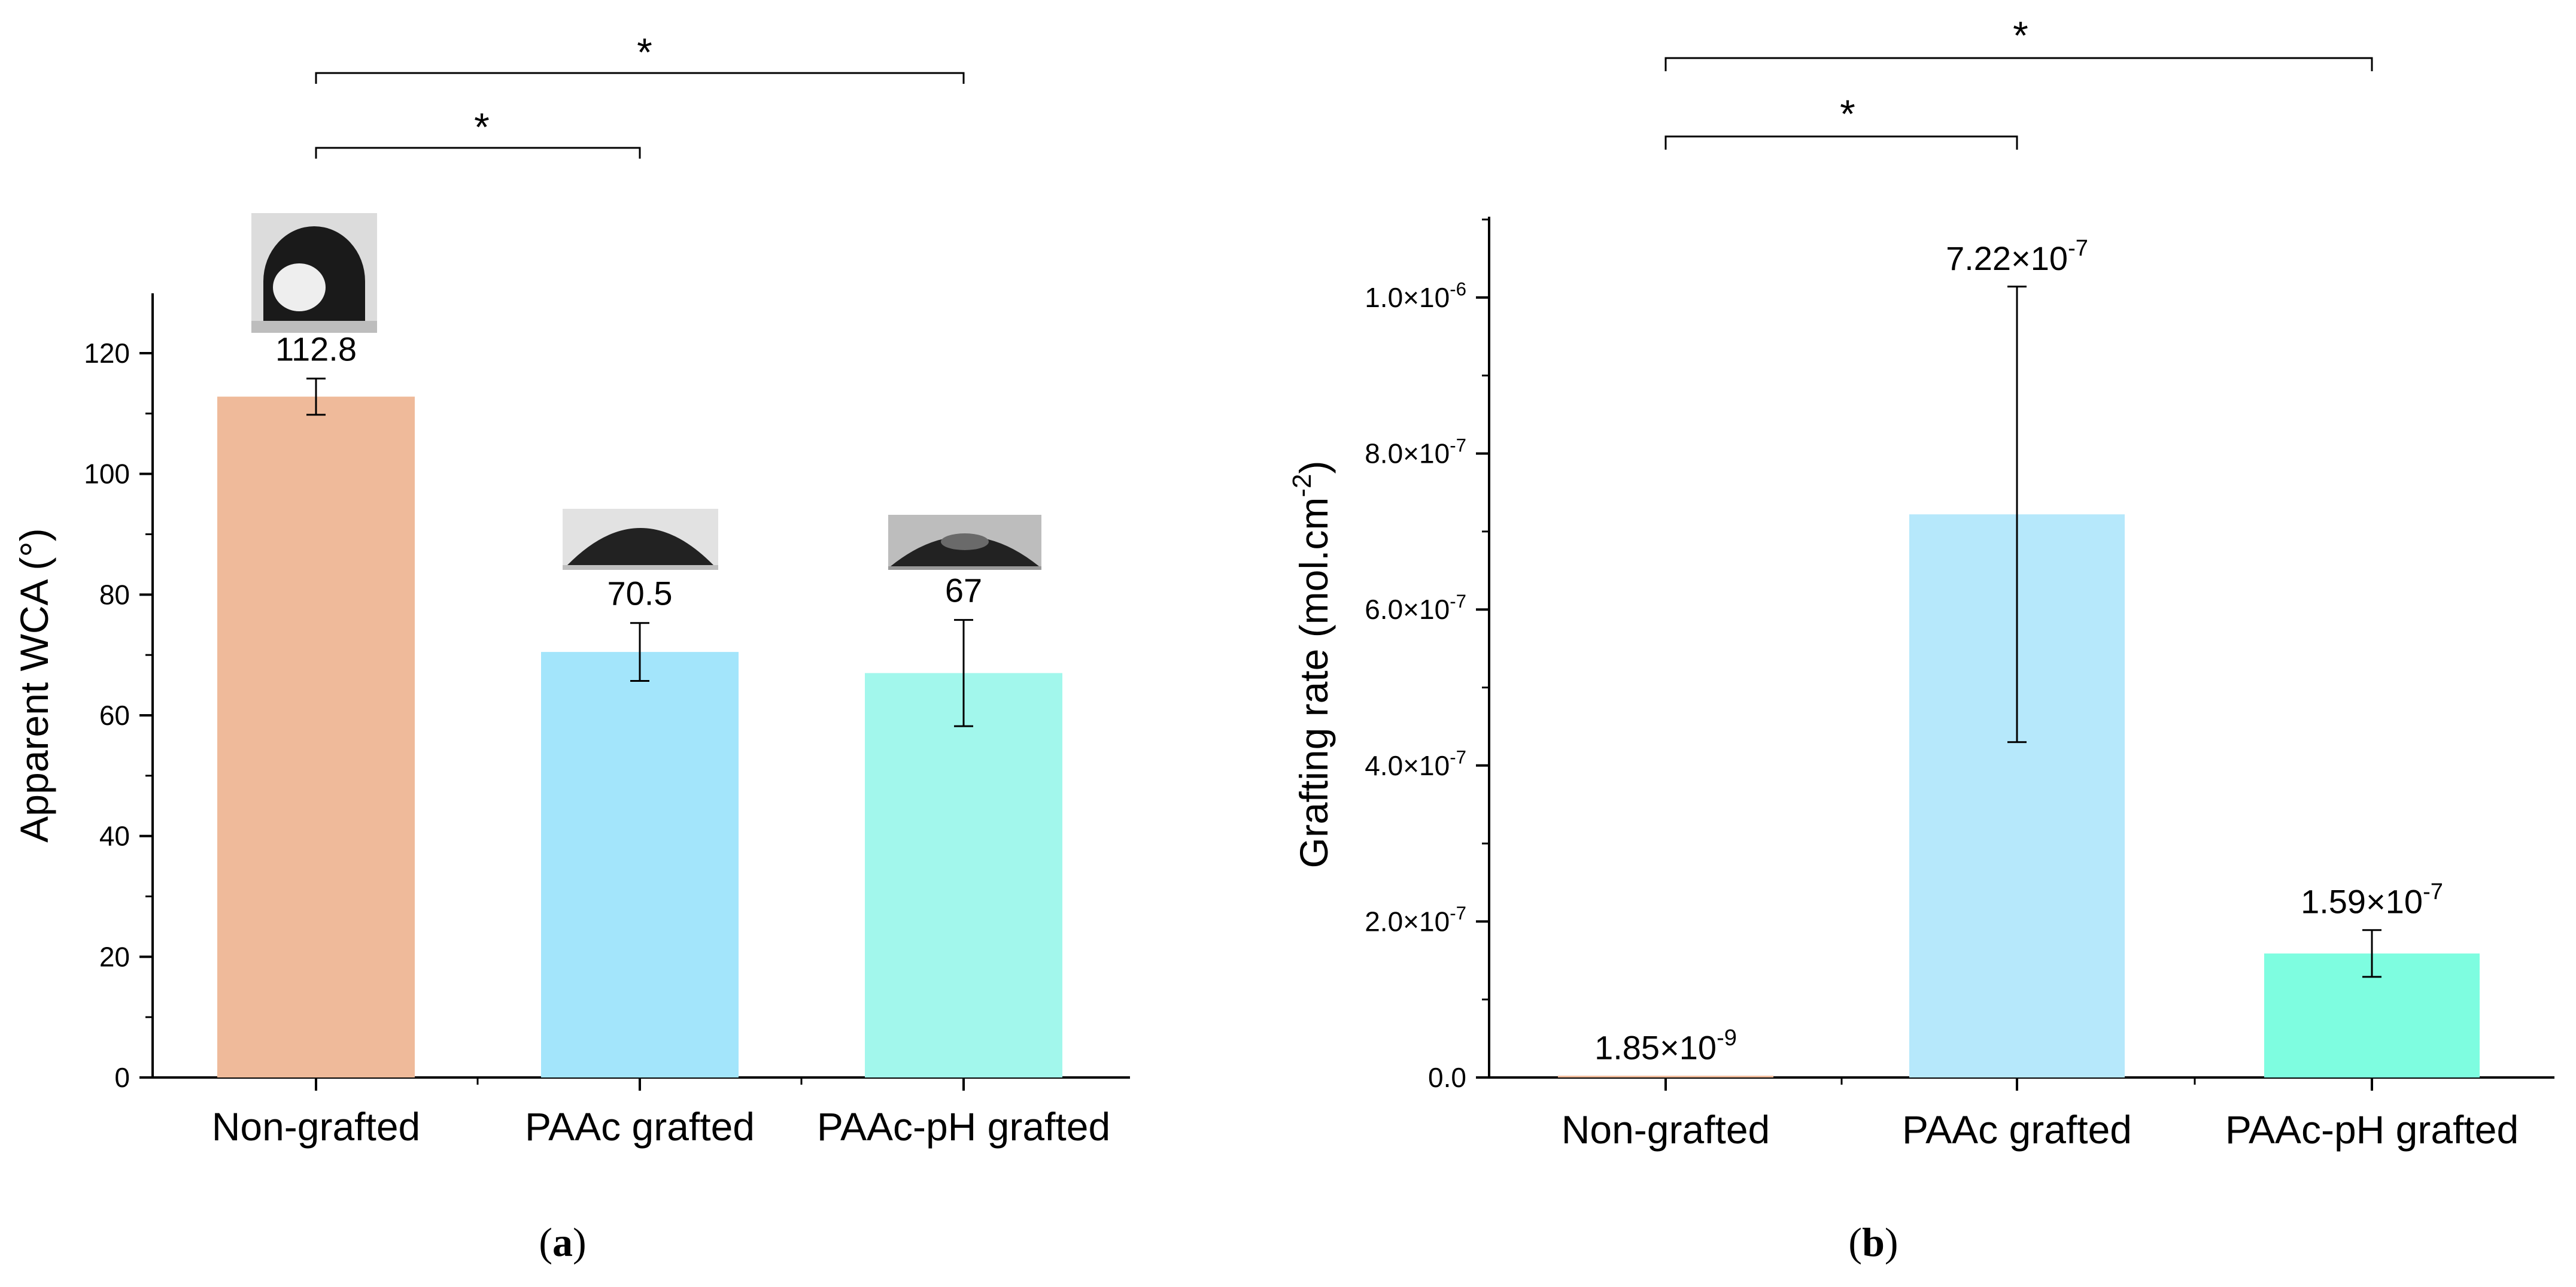 Image resolution: width=2576 pixels, height=1287 pixels. What do you see at coordinates (122, 1077) in the screenshot?
I see `y-tick-label-a: 0` at bounding box center [122, 1077].